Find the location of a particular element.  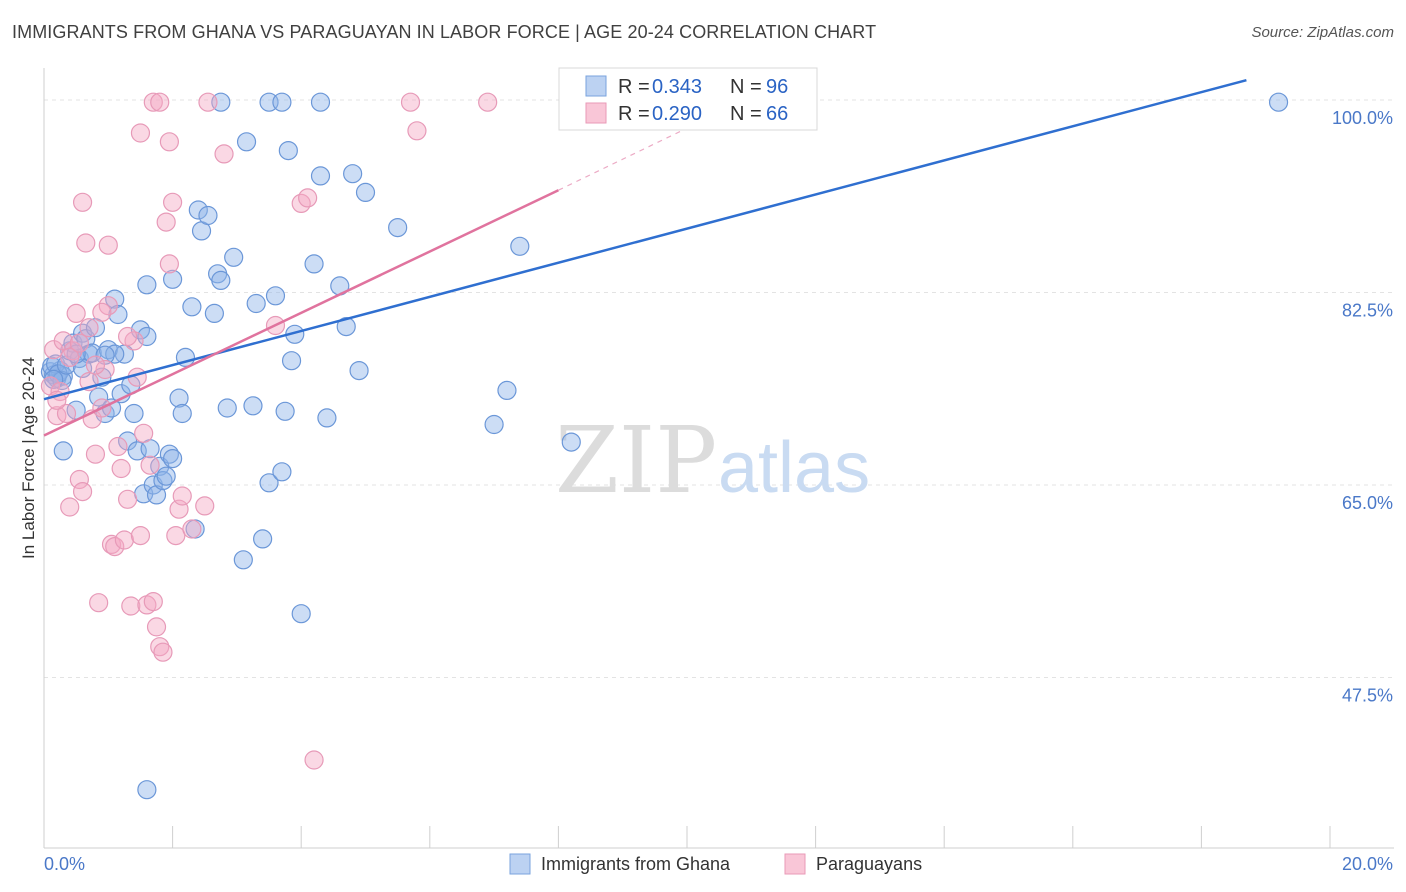

bottom-legend-swatch-paraguayans is located at coordinates (795, 864).